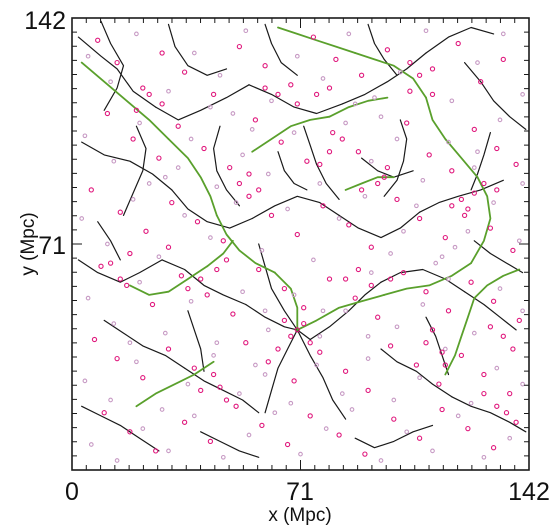 This screenshot has width=560, height=530. I want to click on y-axis-label: y (Mpc), so click(28, 243).